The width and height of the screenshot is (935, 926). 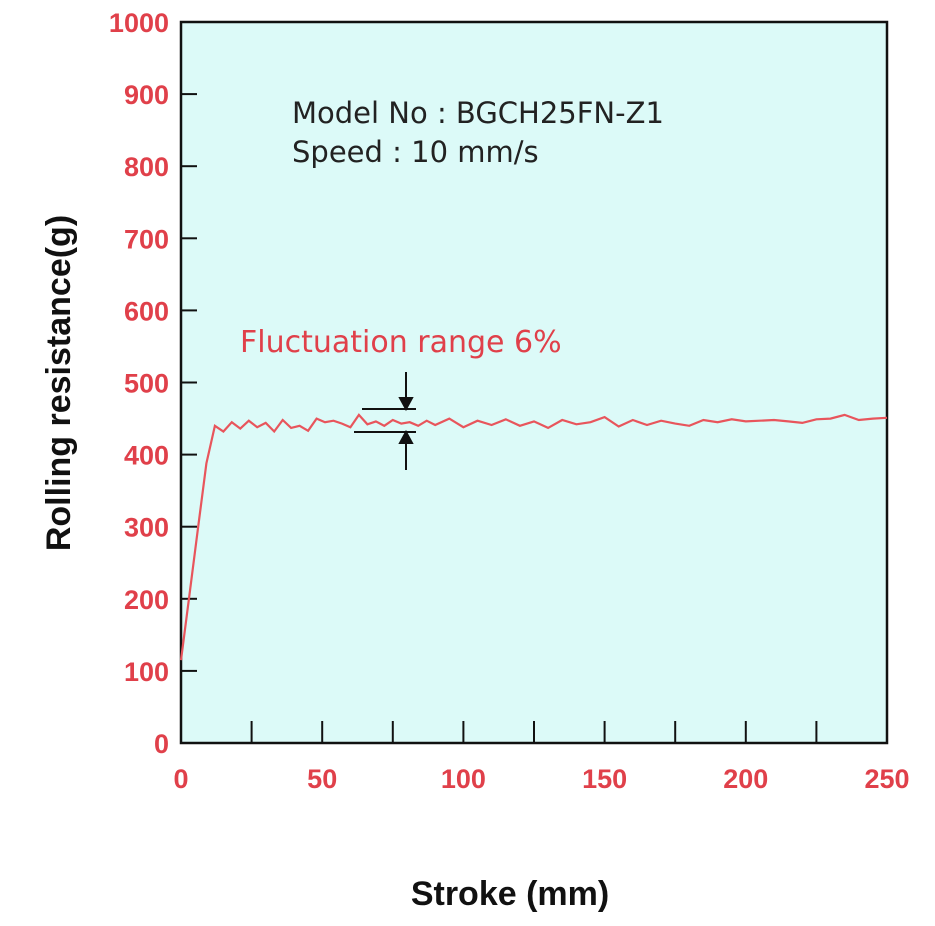 What do you see at coordinates (161, 744) in the screenshot?
I see `y-tick-label: 0` at bounding box center [161, 744].